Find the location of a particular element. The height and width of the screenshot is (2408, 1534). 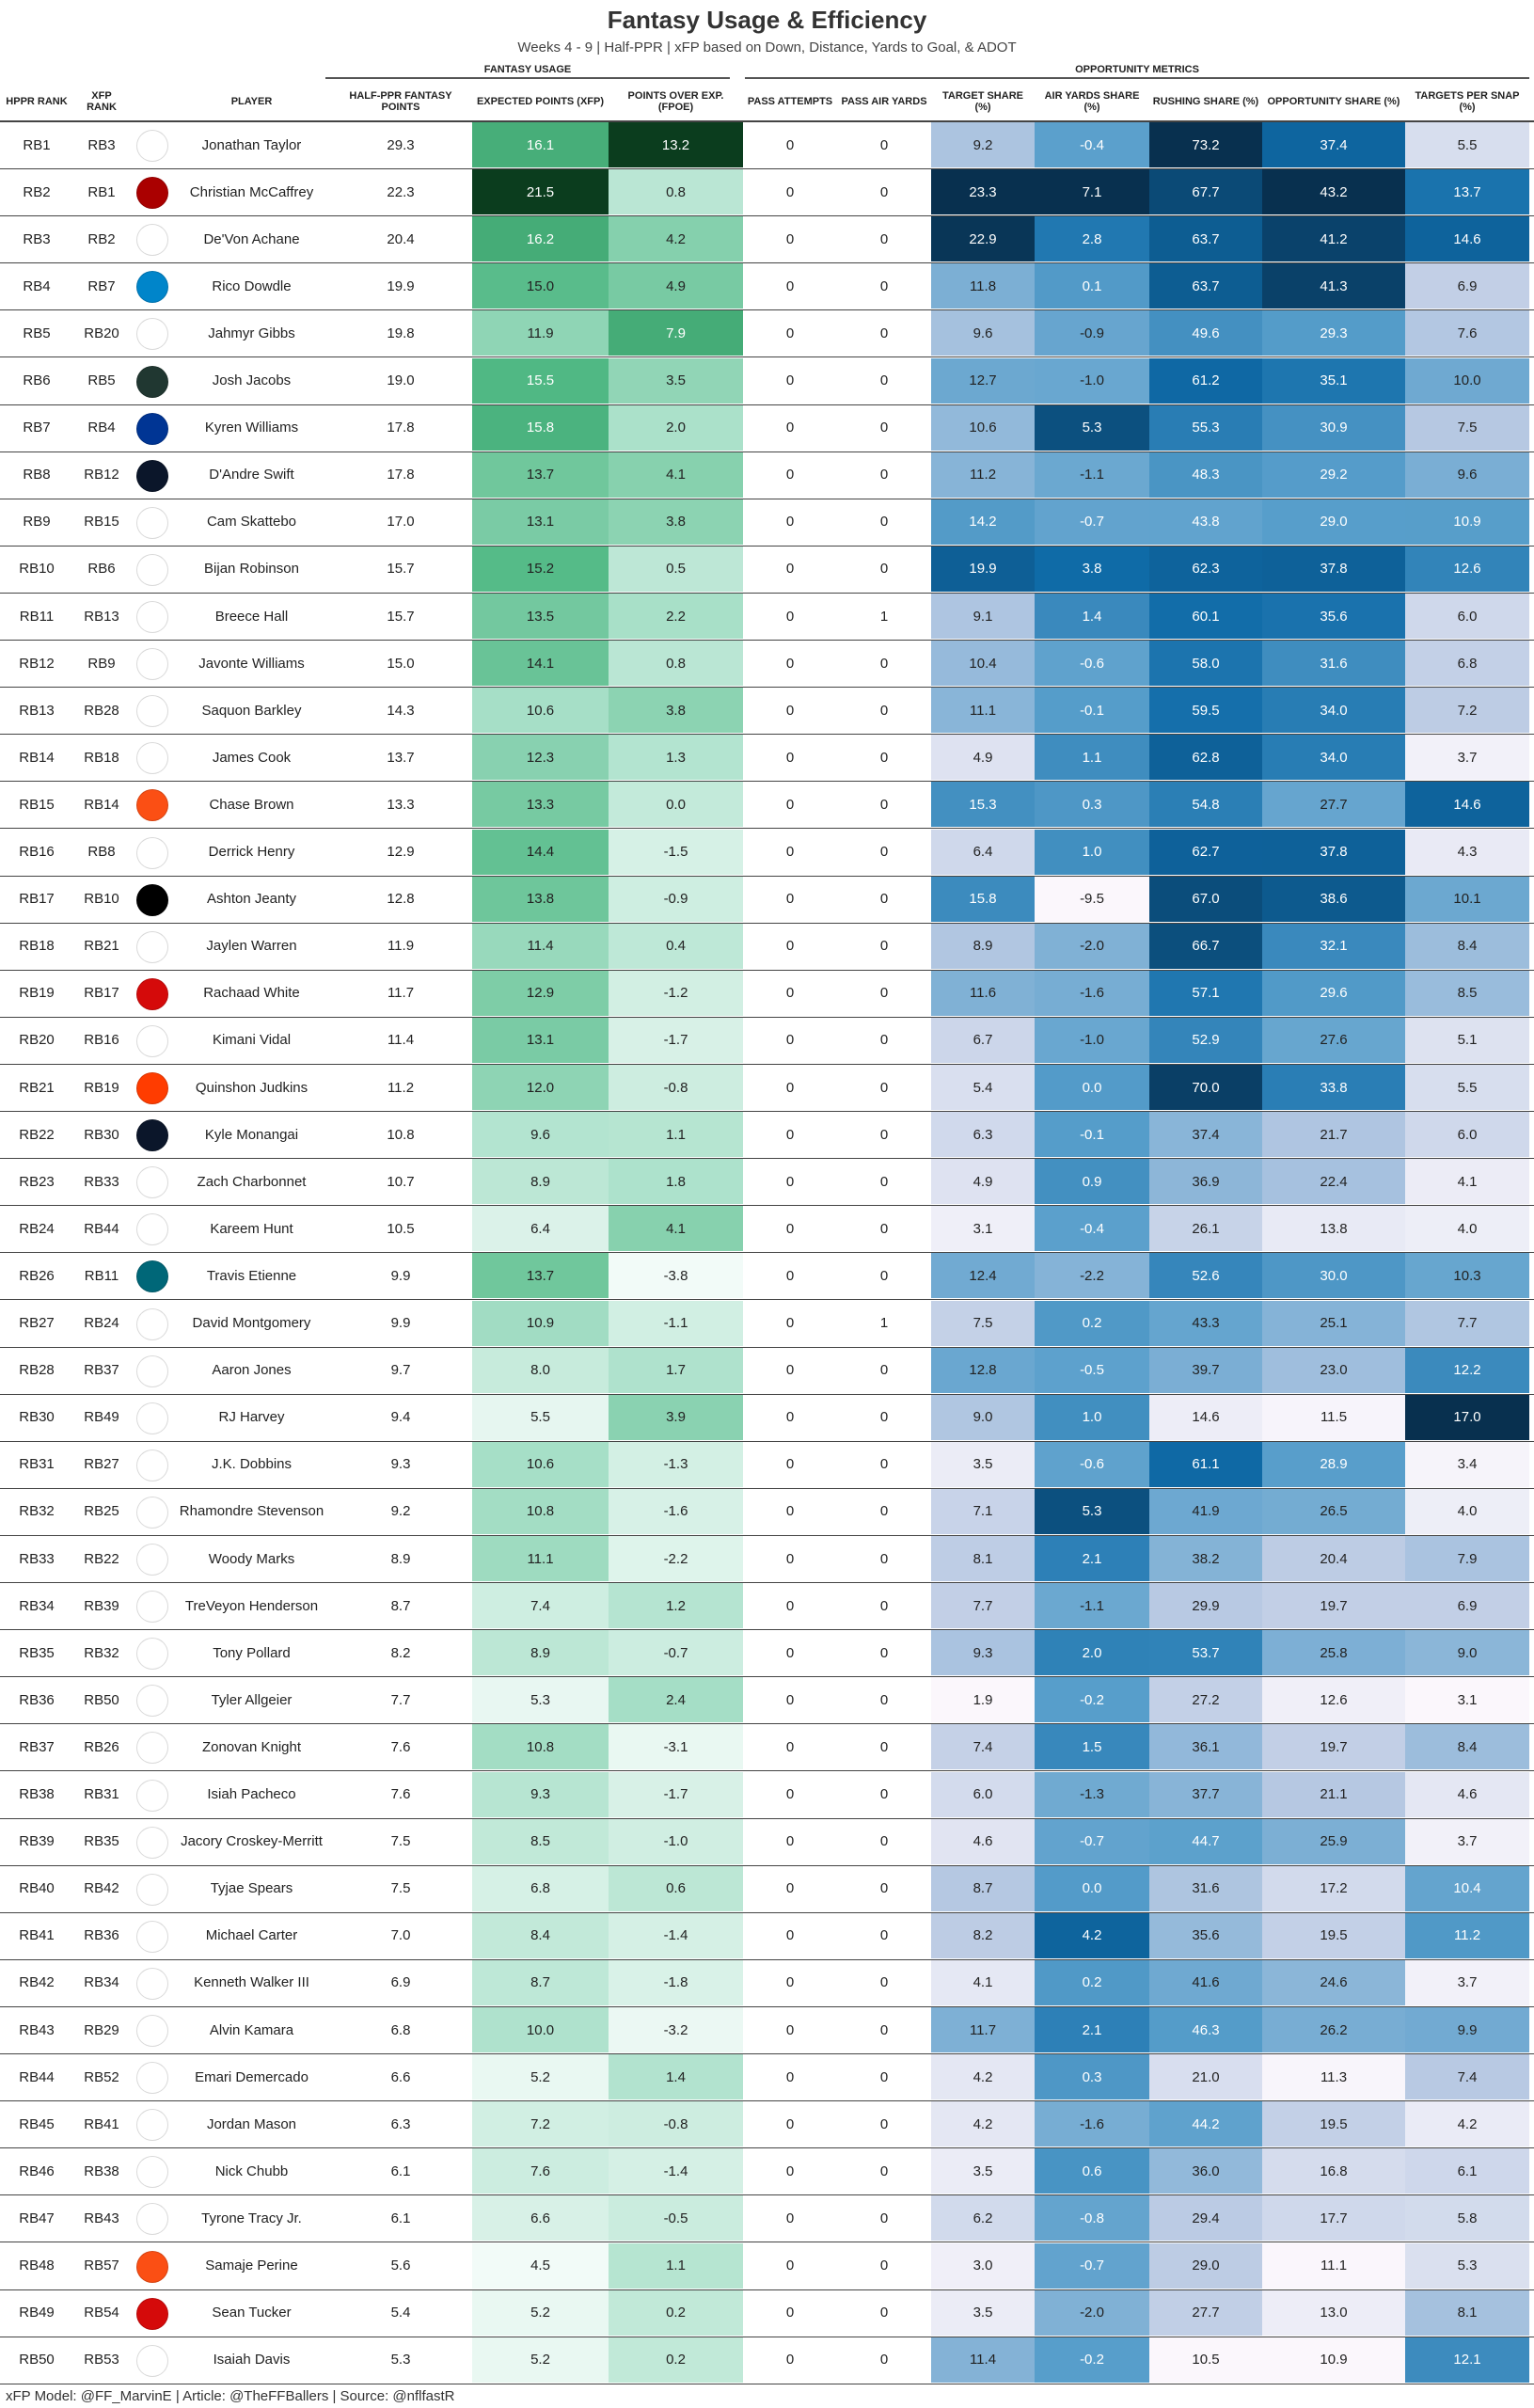

cell-fpoe: -3.8 is located at coordinates (676, 1276).